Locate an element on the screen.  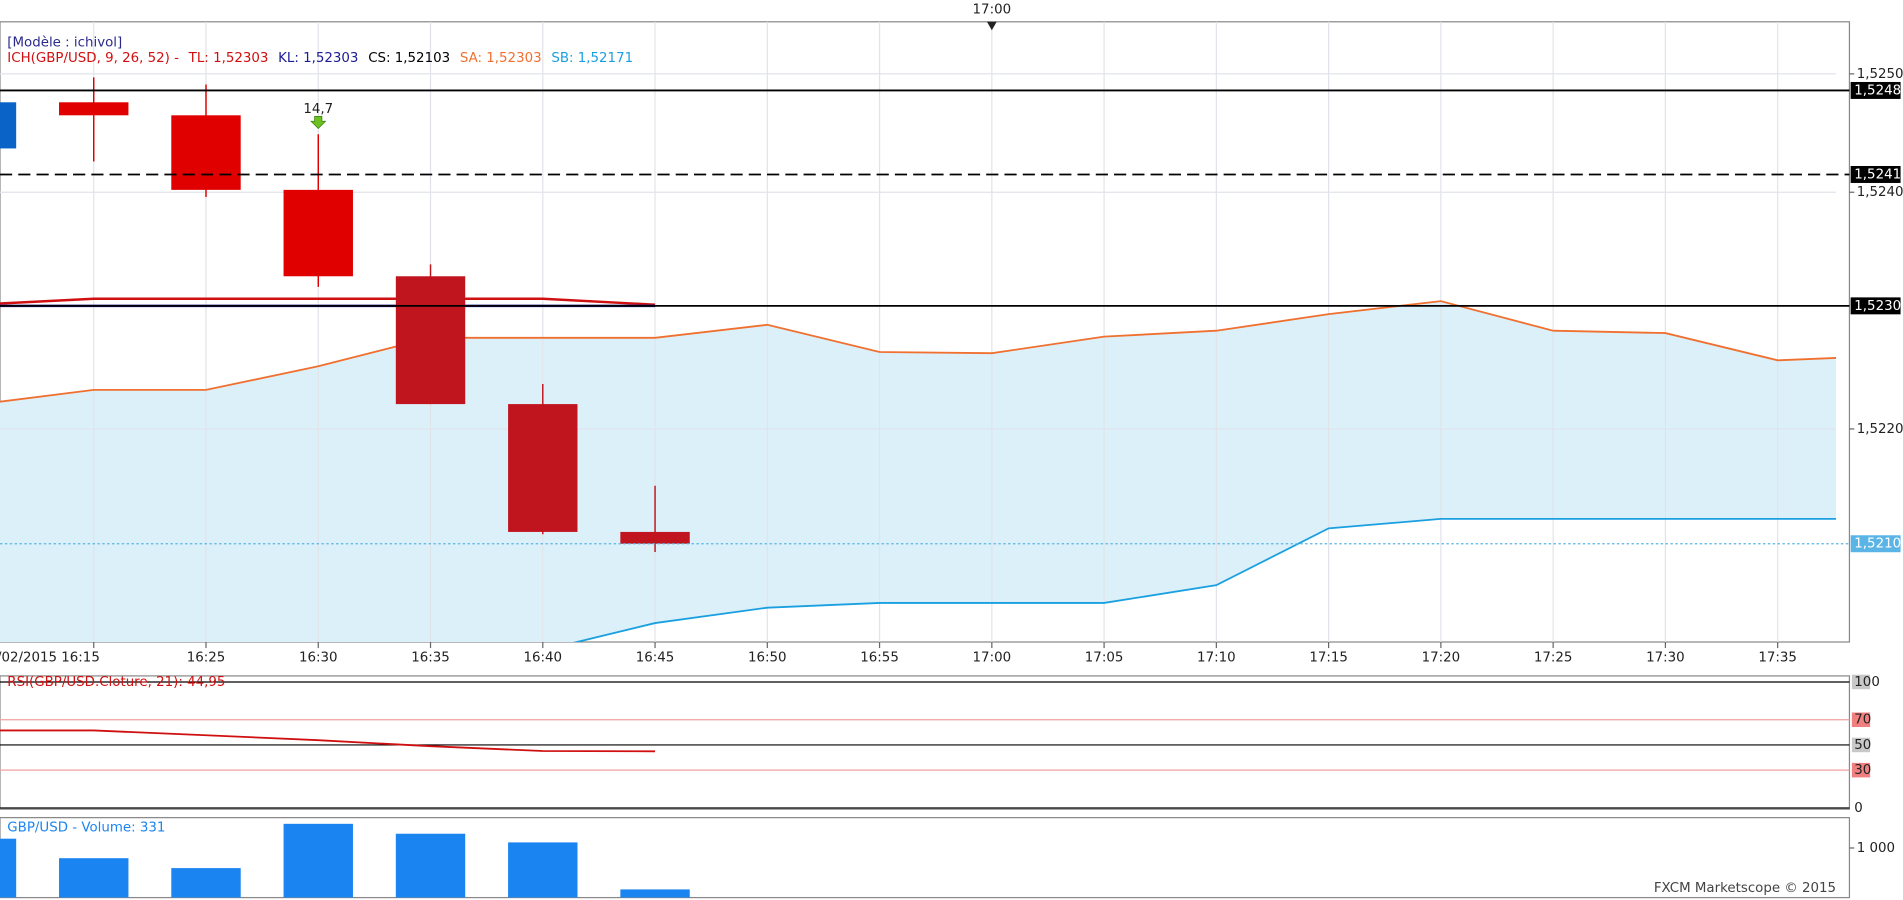
model-label: [Modèle : ichivol] is located at coordinates (64, 42).